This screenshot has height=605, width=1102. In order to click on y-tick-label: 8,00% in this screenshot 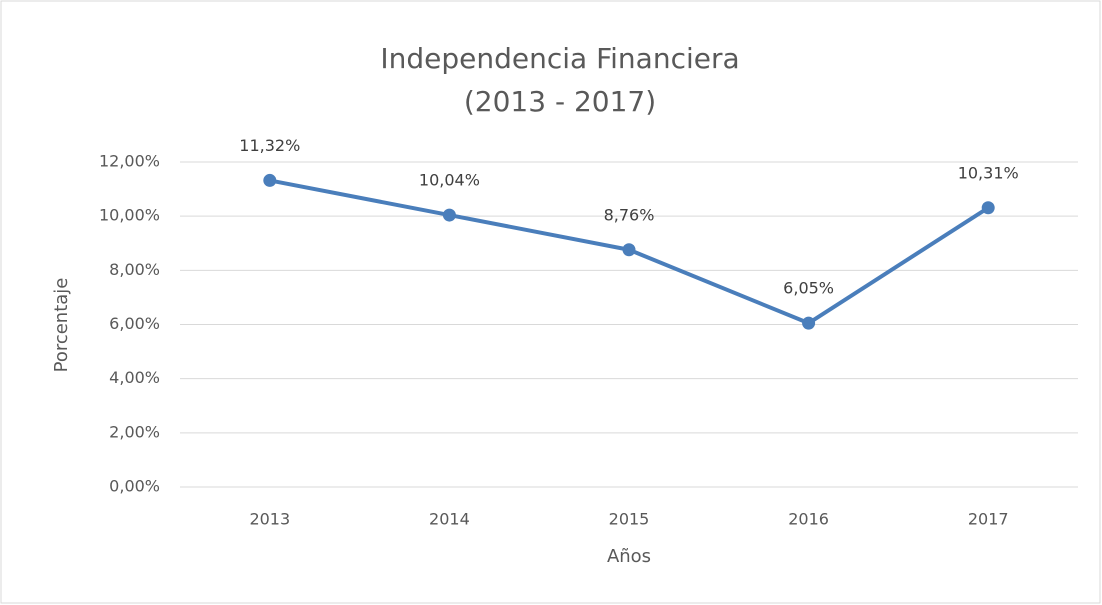, I will do `click(134, 269)`.